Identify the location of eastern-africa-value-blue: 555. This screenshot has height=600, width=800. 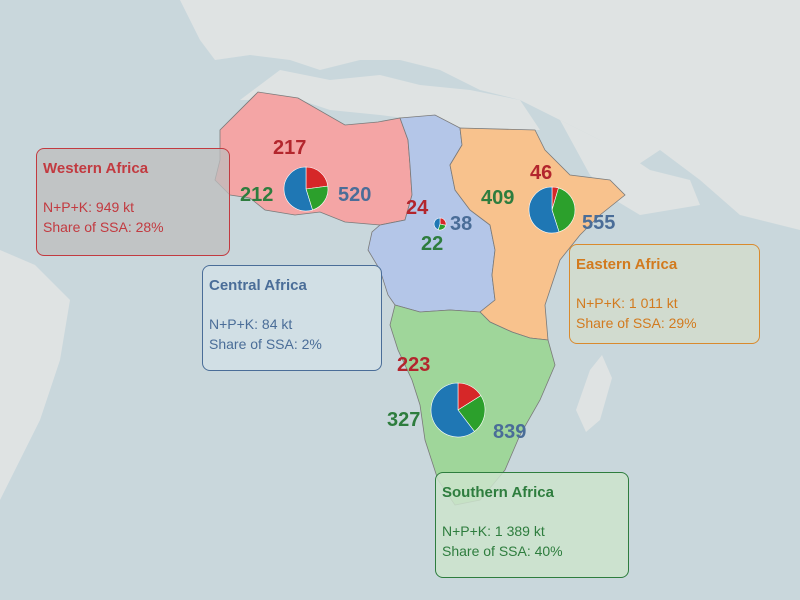
(599, 223).